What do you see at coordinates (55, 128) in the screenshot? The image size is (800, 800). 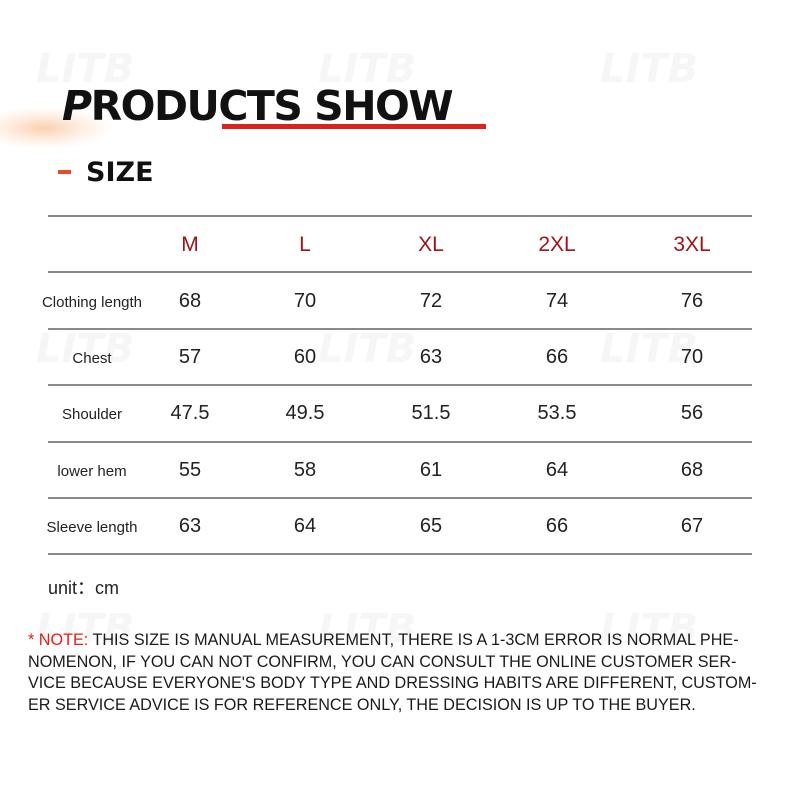 I see `decorative-glow` at bounding box center [55, 128].